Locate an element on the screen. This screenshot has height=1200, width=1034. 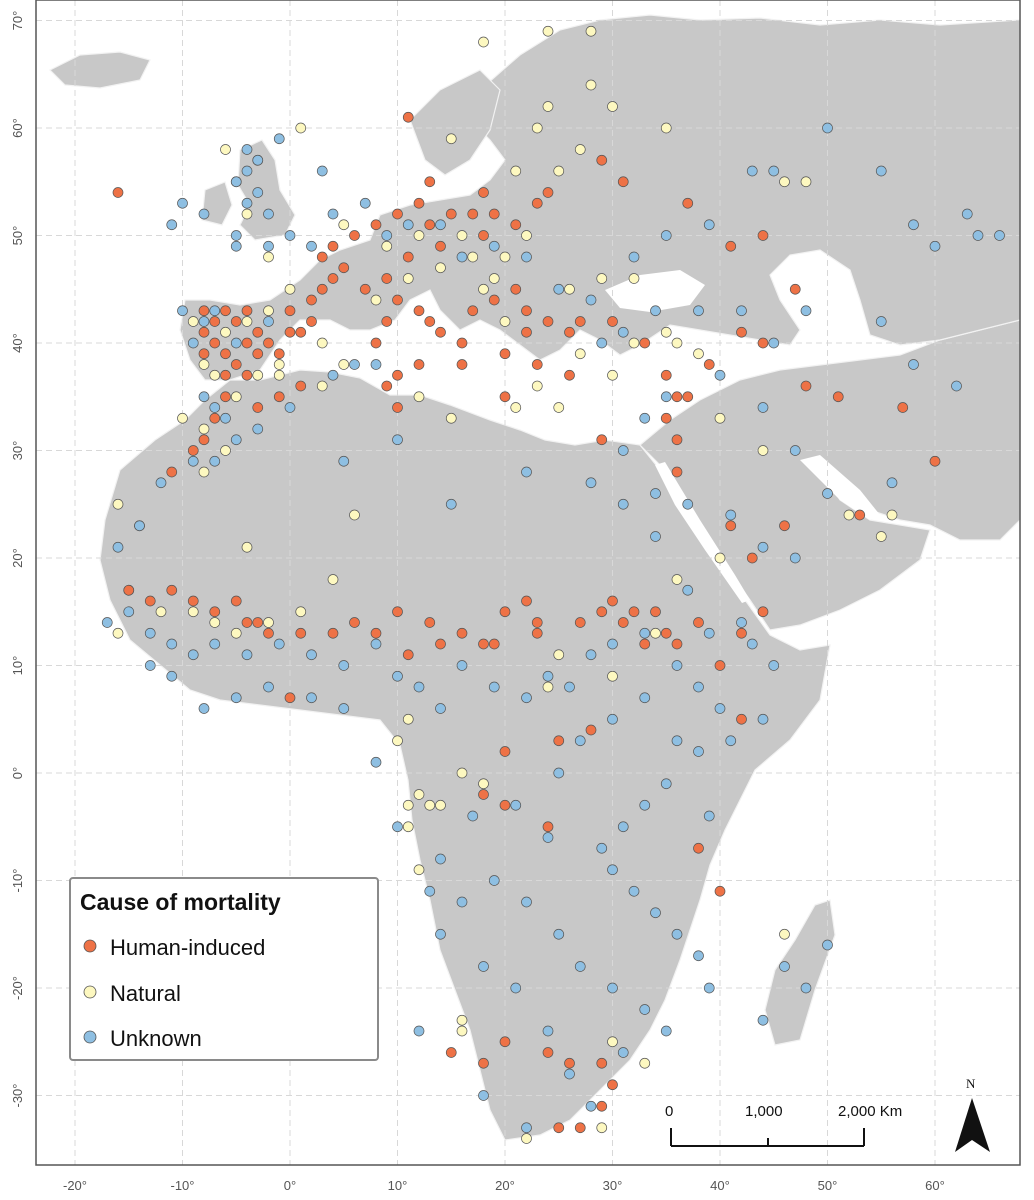
legend-swatch-human-induced is located at coordinates (90, 946).